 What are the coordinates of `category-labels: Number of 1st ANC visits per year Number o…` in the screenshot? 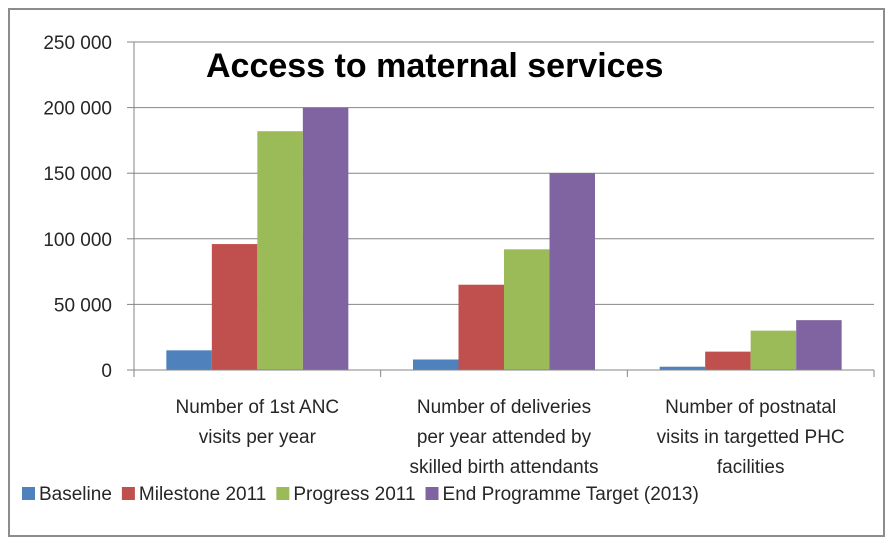 It's located at (509, 437).